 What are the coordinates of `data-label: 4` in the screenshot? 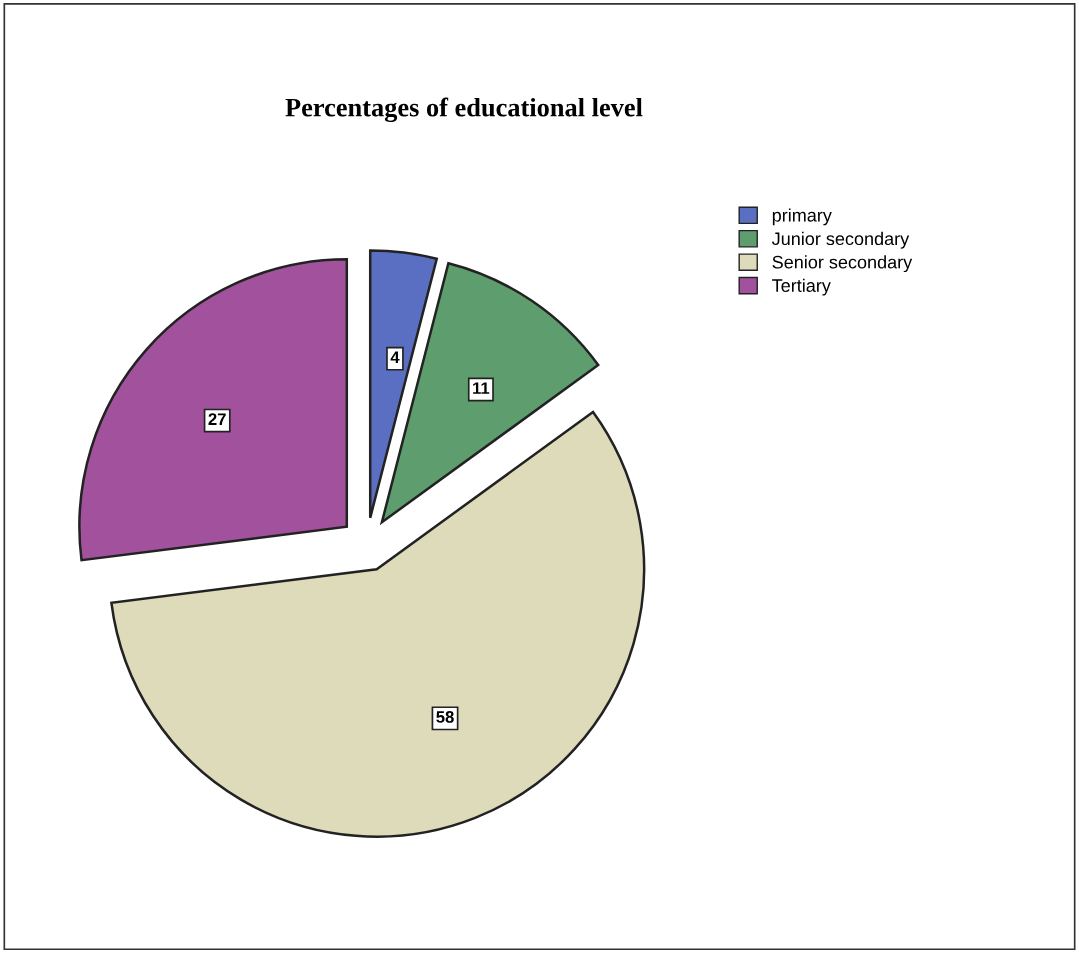 It's located at (395, 357).